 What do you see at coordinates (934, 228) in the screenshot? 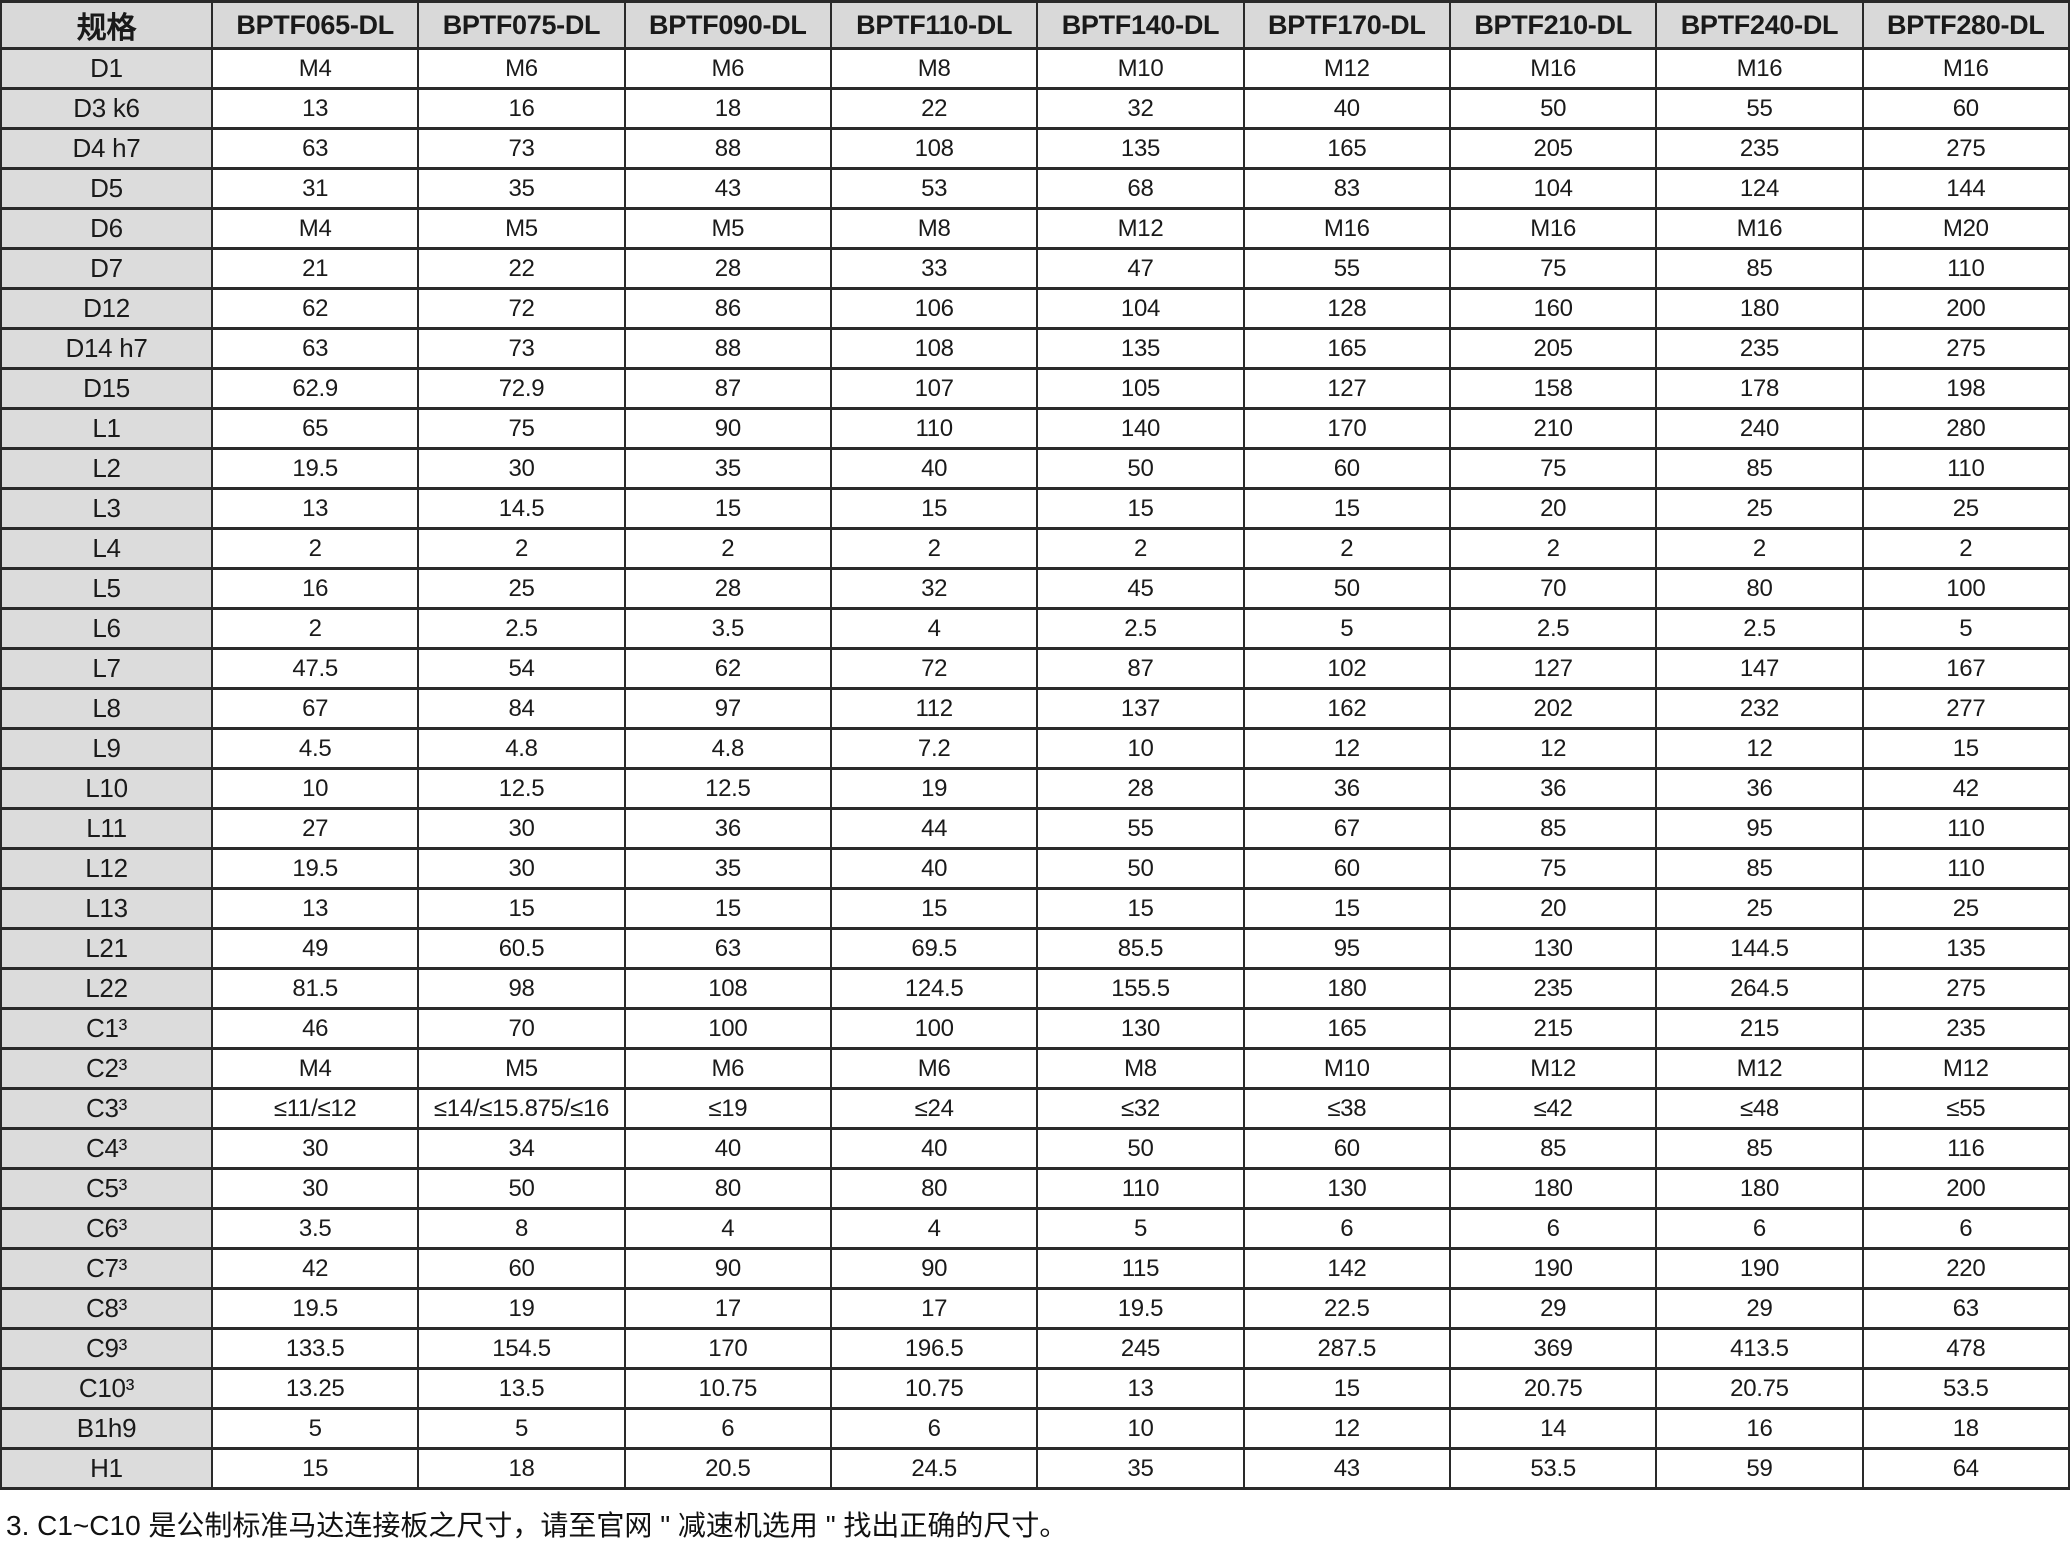
I see `table-cell: M8` at bounding box center [934, 228].